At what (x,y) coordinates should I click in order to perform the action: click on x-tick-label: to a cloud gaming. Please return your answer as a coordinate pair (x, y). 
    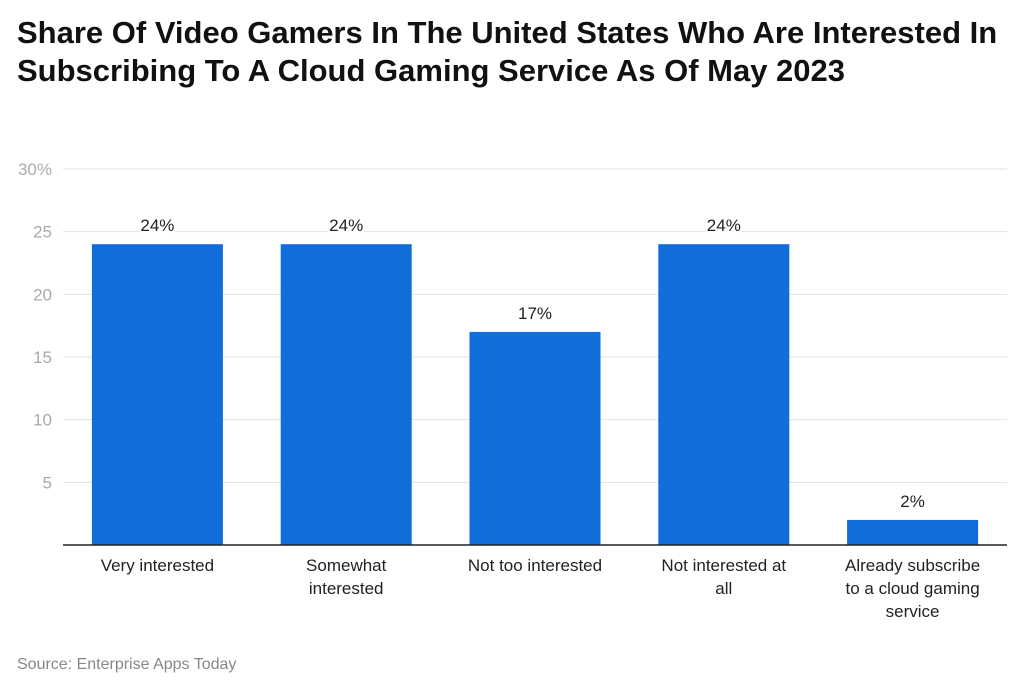
    Looking at the image, I should click on (912, 588).